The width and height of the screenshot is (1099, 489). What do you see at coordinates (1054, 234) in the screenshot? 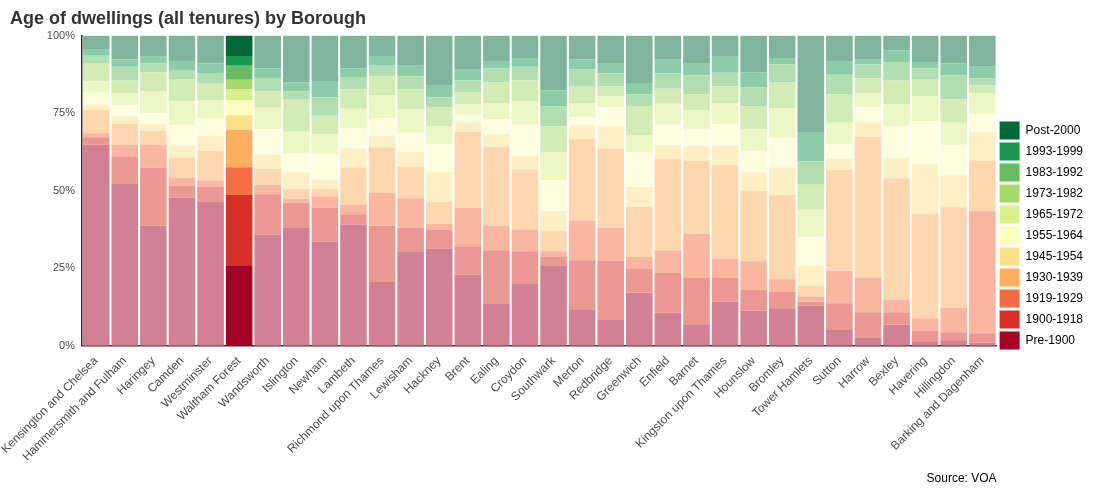
I see `legend-label: 1955-1964` at bounding box center [1054, 234].